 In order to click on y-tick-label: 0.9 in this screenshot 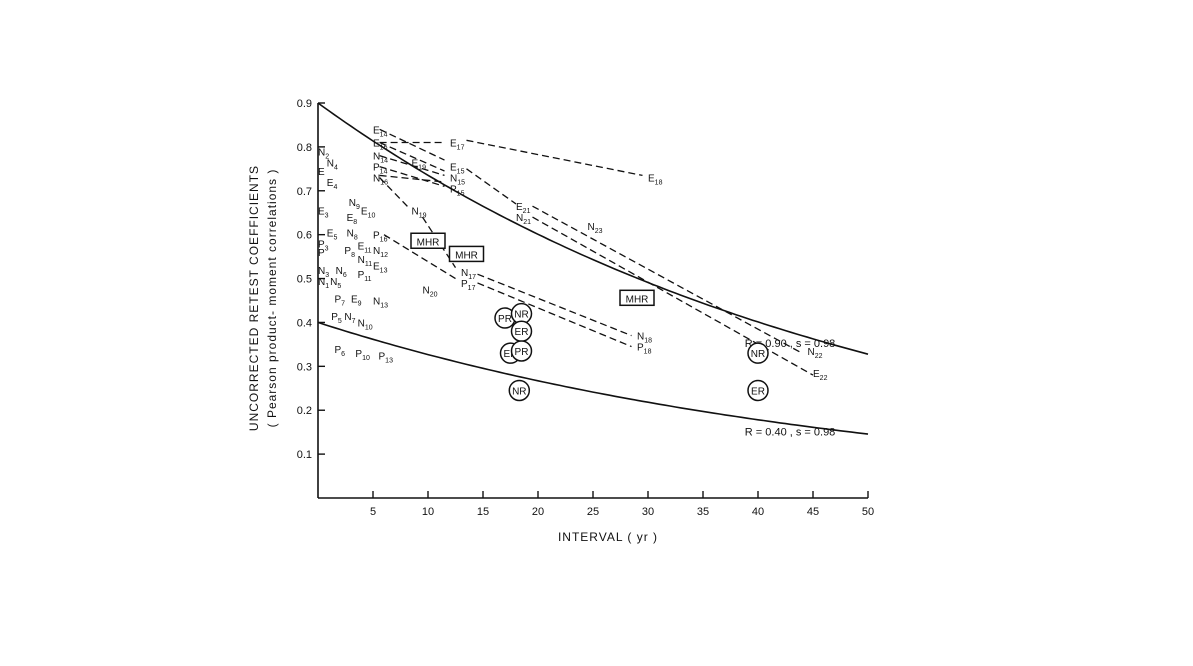, I will do `click(304, 104)`.